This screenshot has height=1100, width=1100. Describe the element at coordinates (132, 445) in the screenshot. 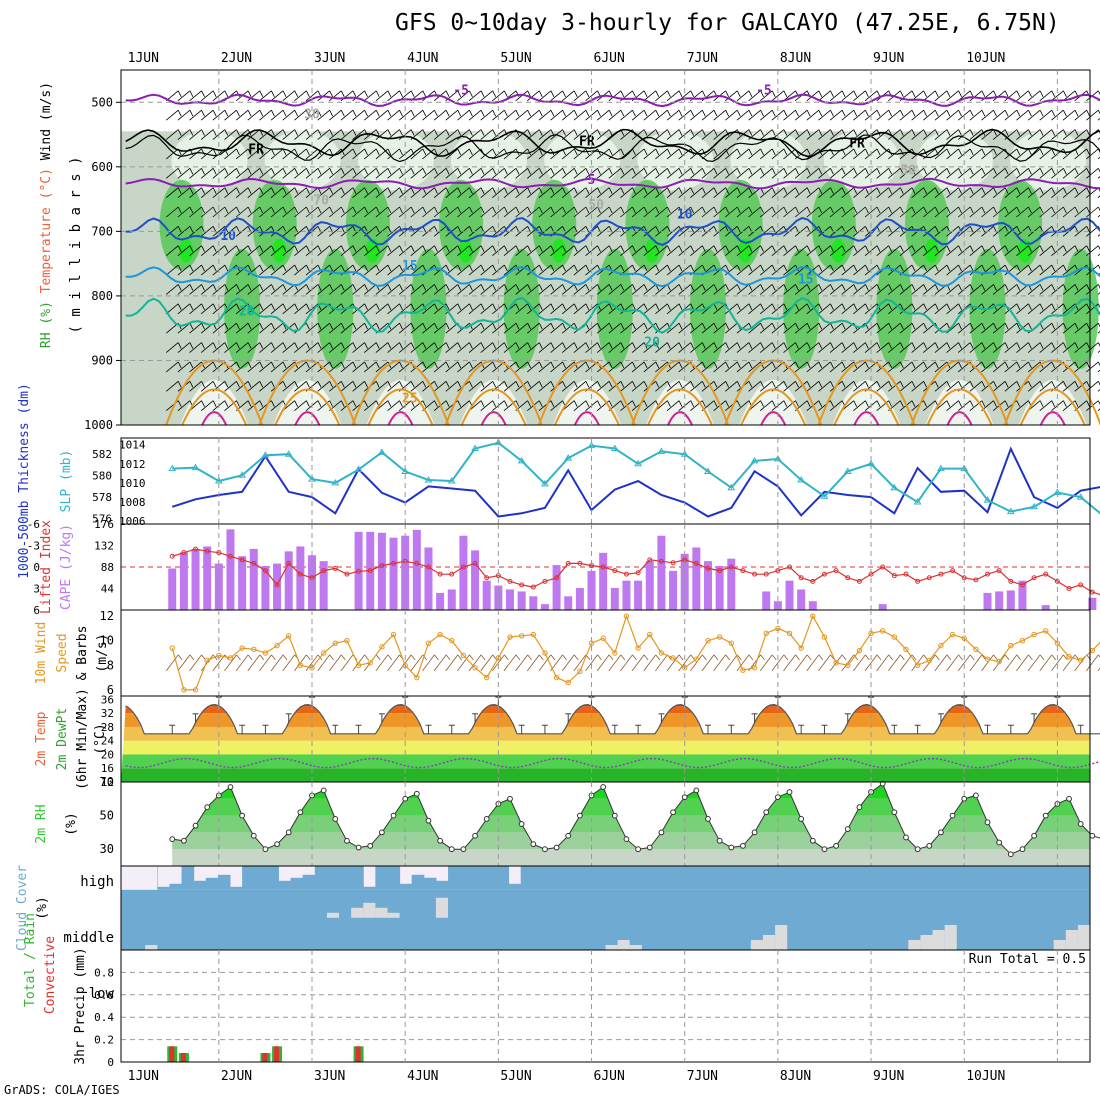

I see `y2-tick-label: 1014` at that location.